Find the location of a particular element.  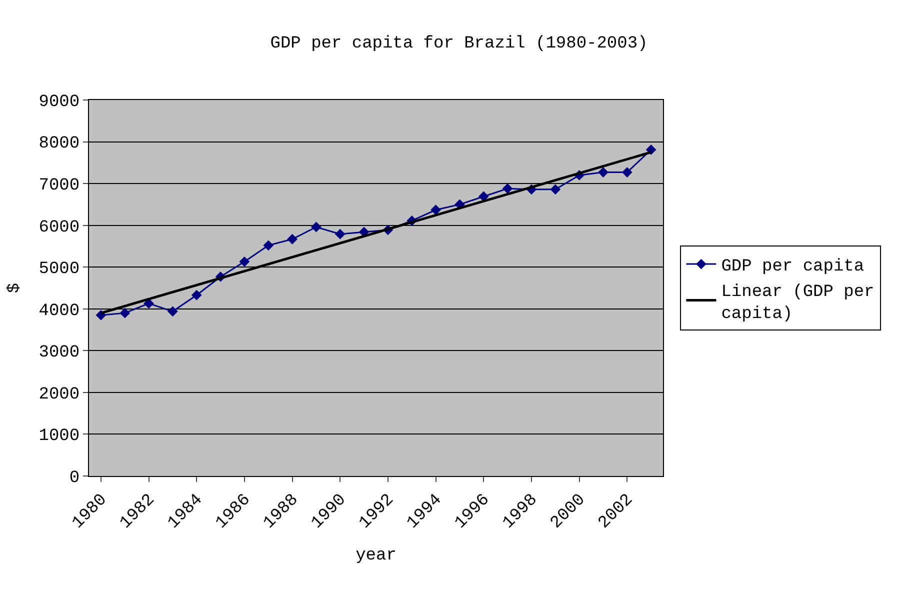

y-tick-label: 8000 is located at coordinates (59, 144).